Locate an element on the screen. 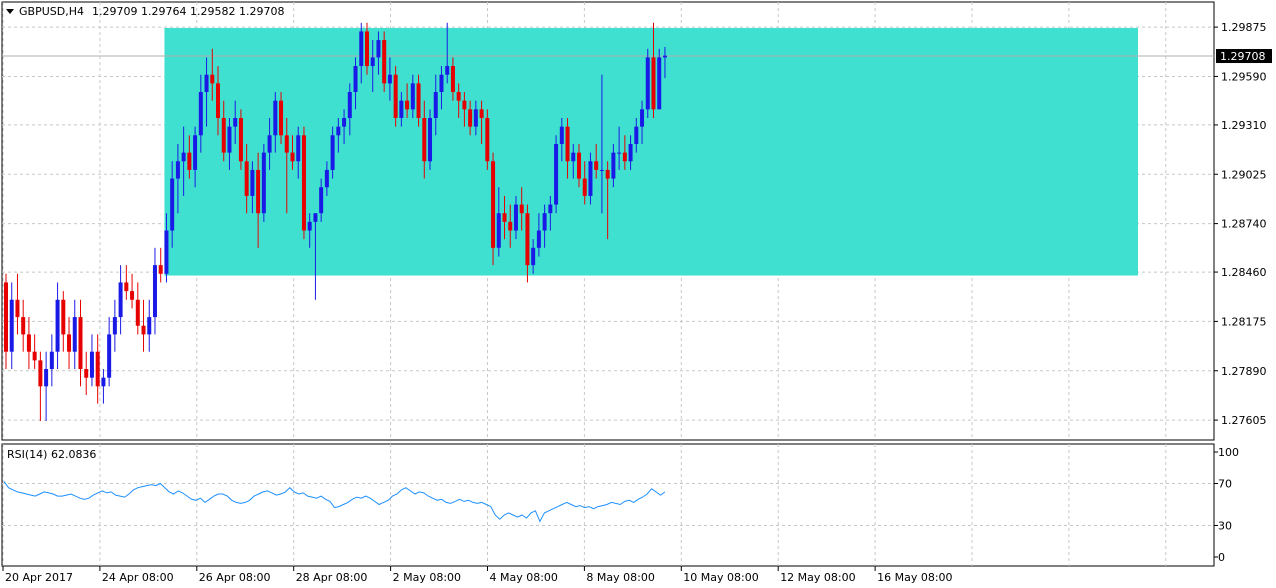  dropdown-triangle-icon is located at coordinates (10, 11).